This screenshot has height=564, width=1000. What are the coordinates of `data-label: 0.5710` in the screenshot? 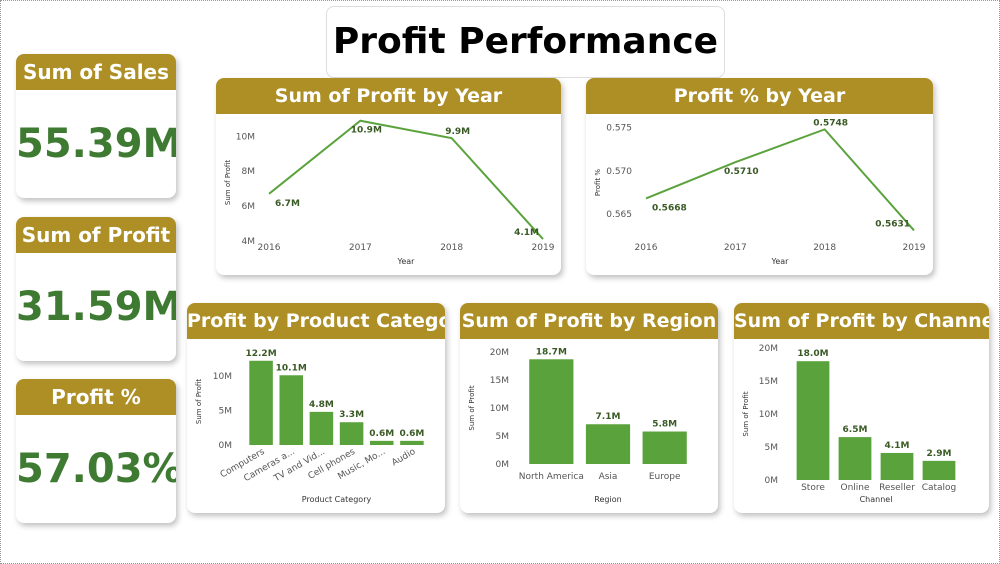 It's located at (741, 172).